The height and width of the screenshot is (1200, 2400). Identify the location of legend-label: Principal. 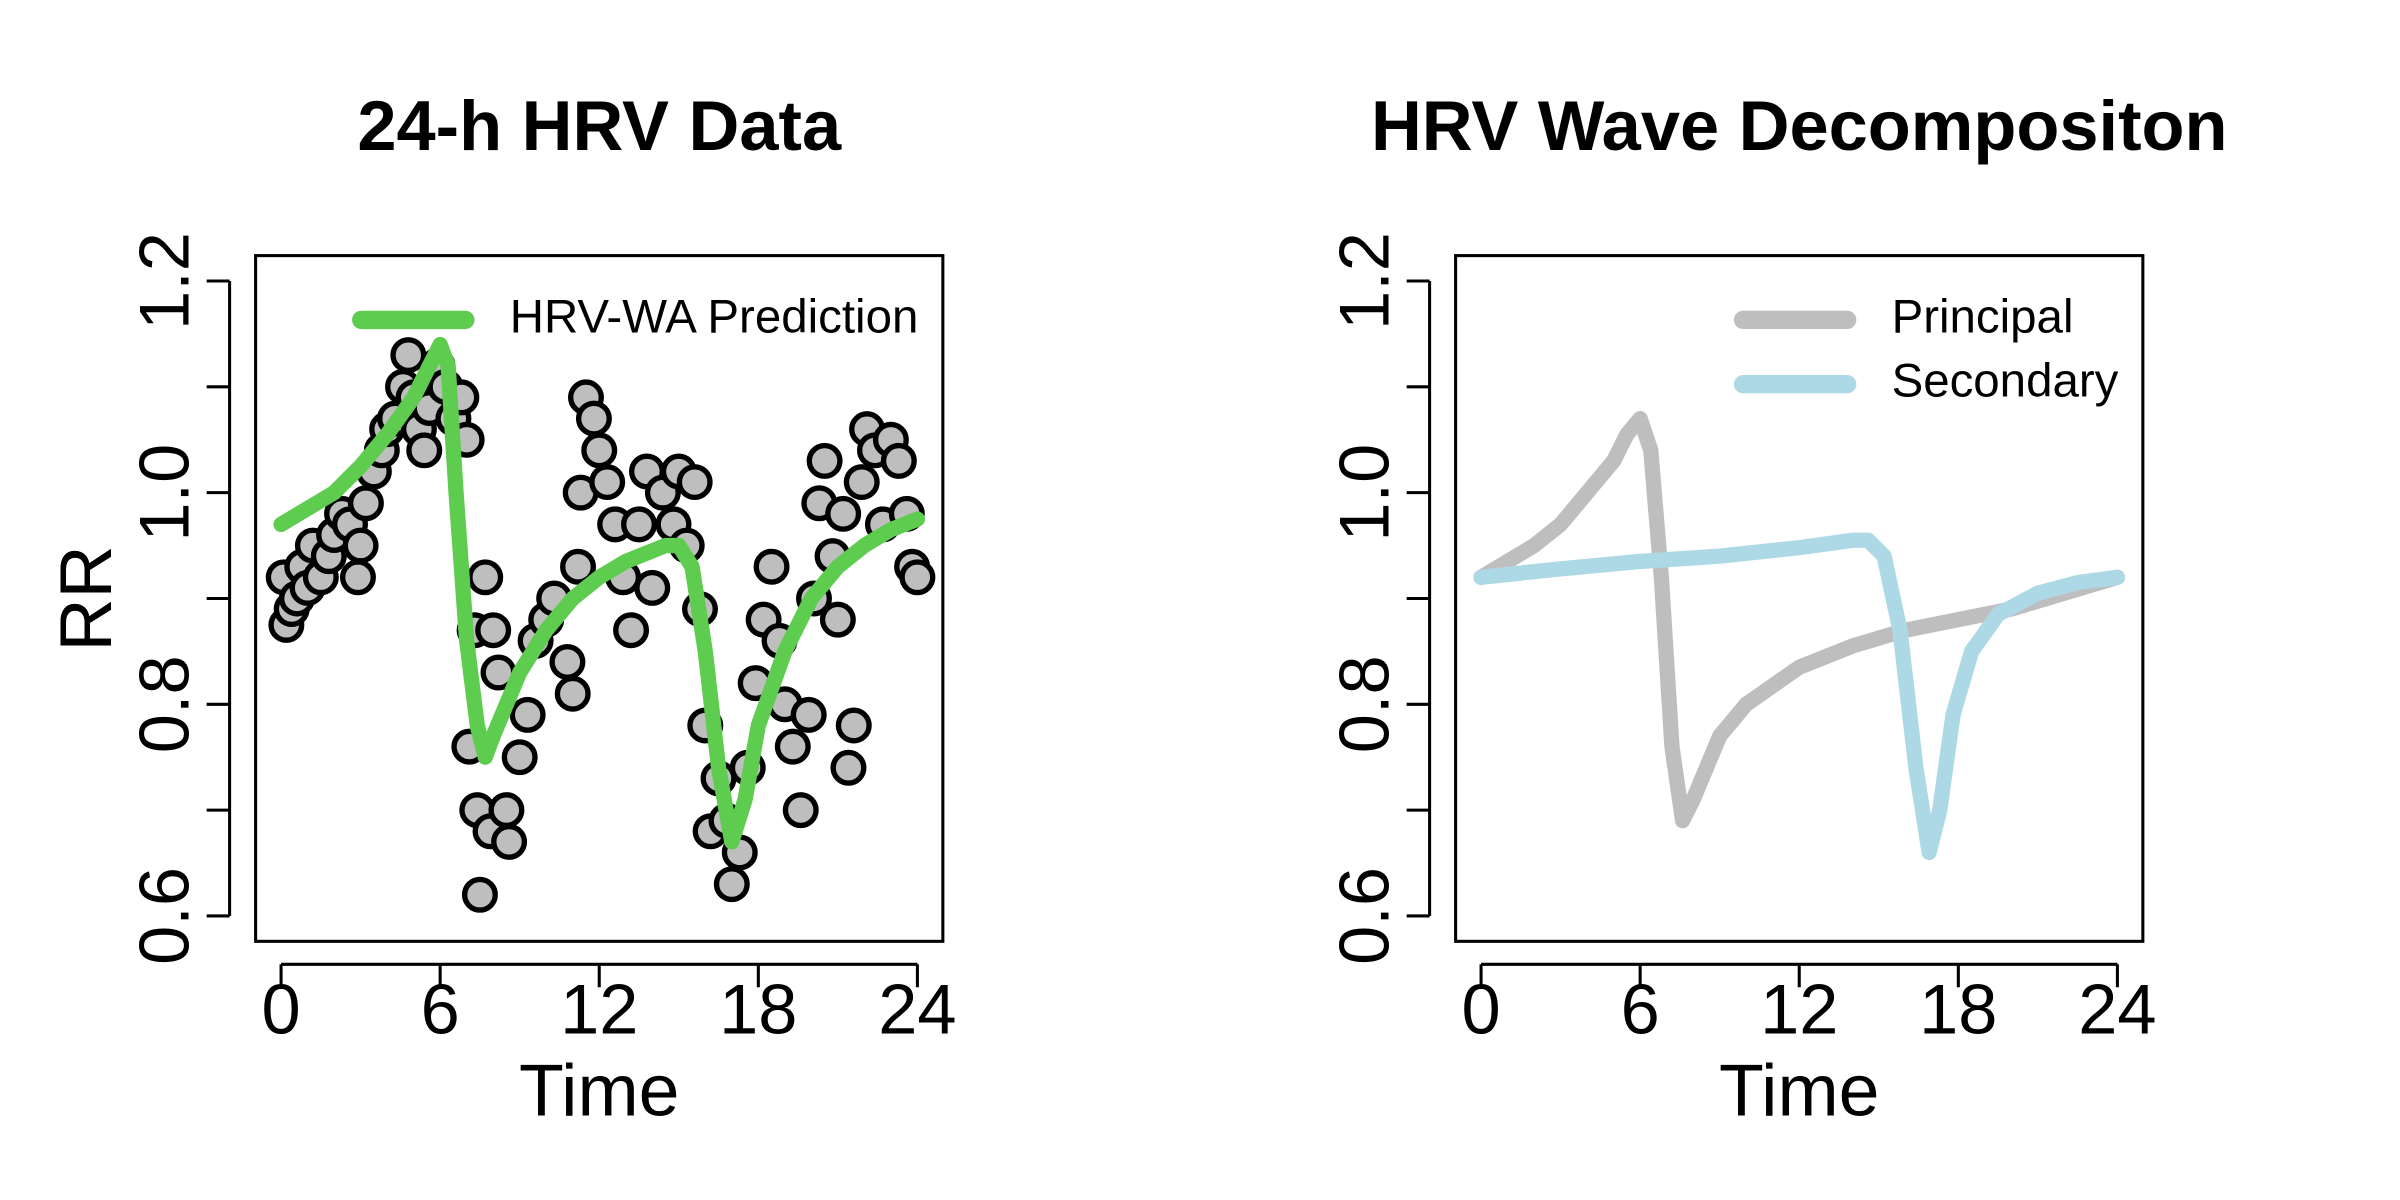
(1983, 316).